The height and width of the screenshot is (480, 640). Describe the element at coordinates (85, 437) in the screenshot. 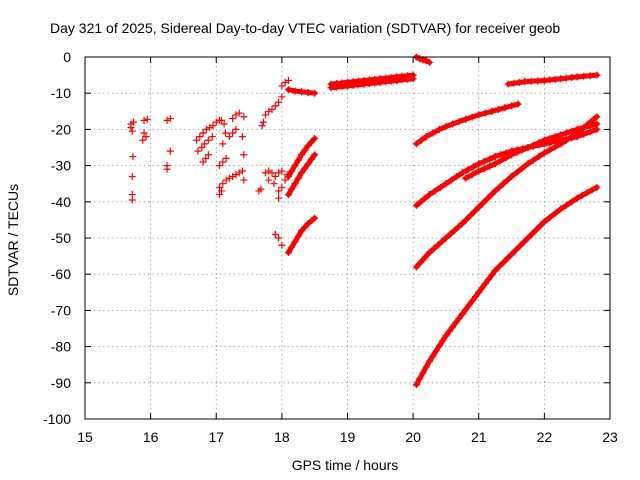

I see `x-tick-label: 15` at that location.